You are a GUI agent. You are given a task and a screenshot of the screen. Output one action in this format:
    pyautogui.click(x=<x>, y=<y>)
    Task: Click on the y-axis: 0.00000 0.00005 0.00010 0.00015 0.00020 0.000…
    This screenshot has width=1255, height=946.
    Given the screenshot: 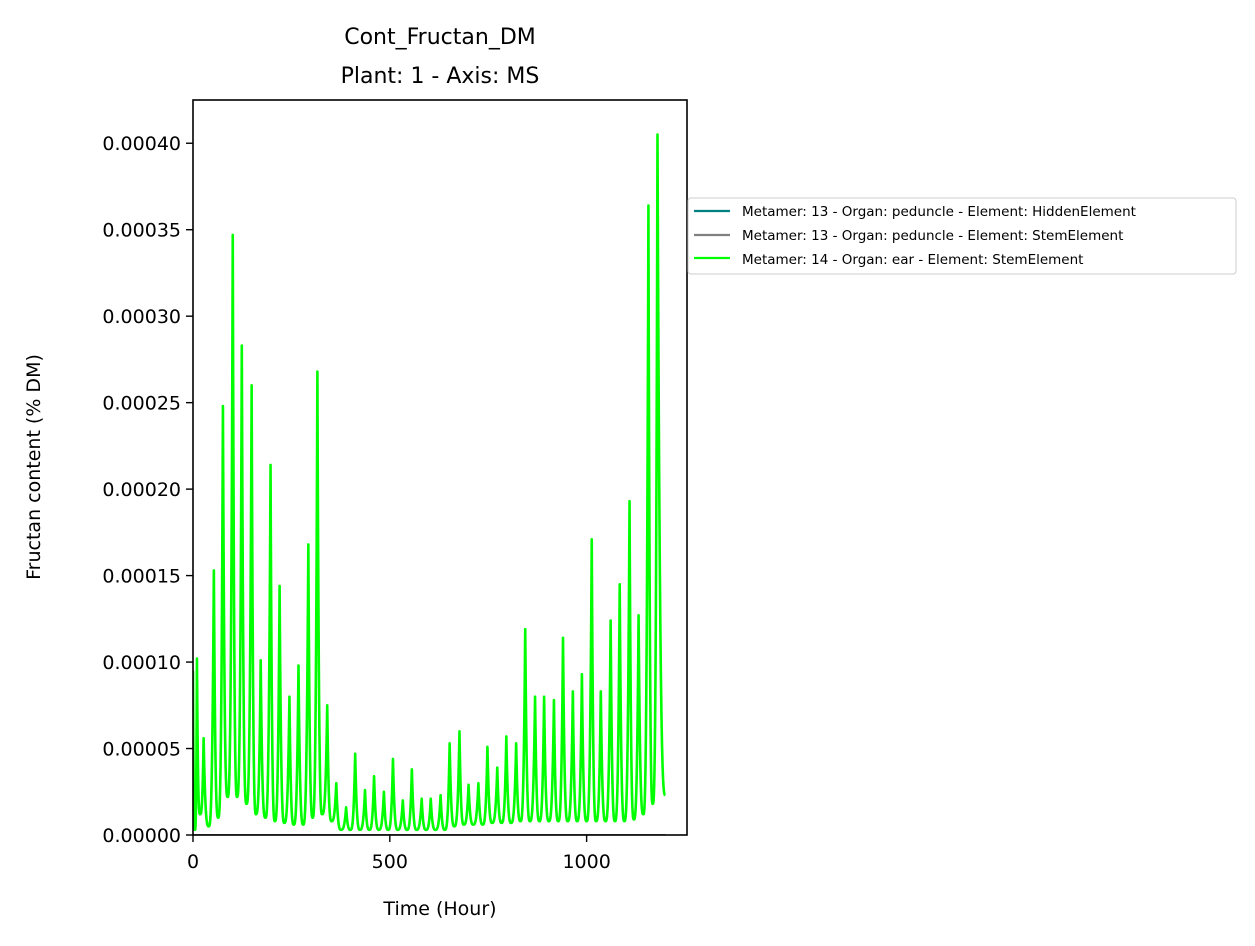 What is the action you would take?
    pyautogui.click(x=147, y=490)
    